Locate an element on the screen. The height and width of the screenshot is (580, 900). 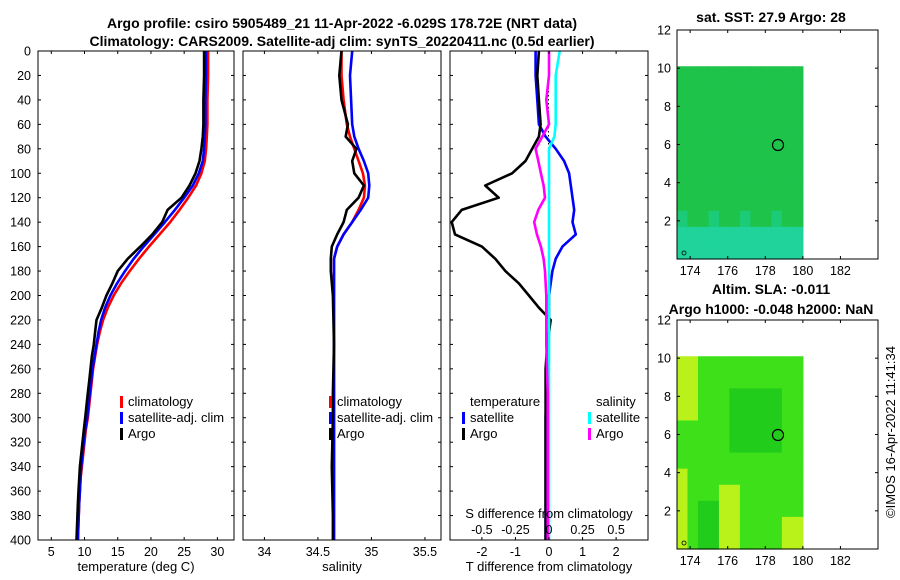
depth-tick-label: 160 is located at coordinates (20, 247).